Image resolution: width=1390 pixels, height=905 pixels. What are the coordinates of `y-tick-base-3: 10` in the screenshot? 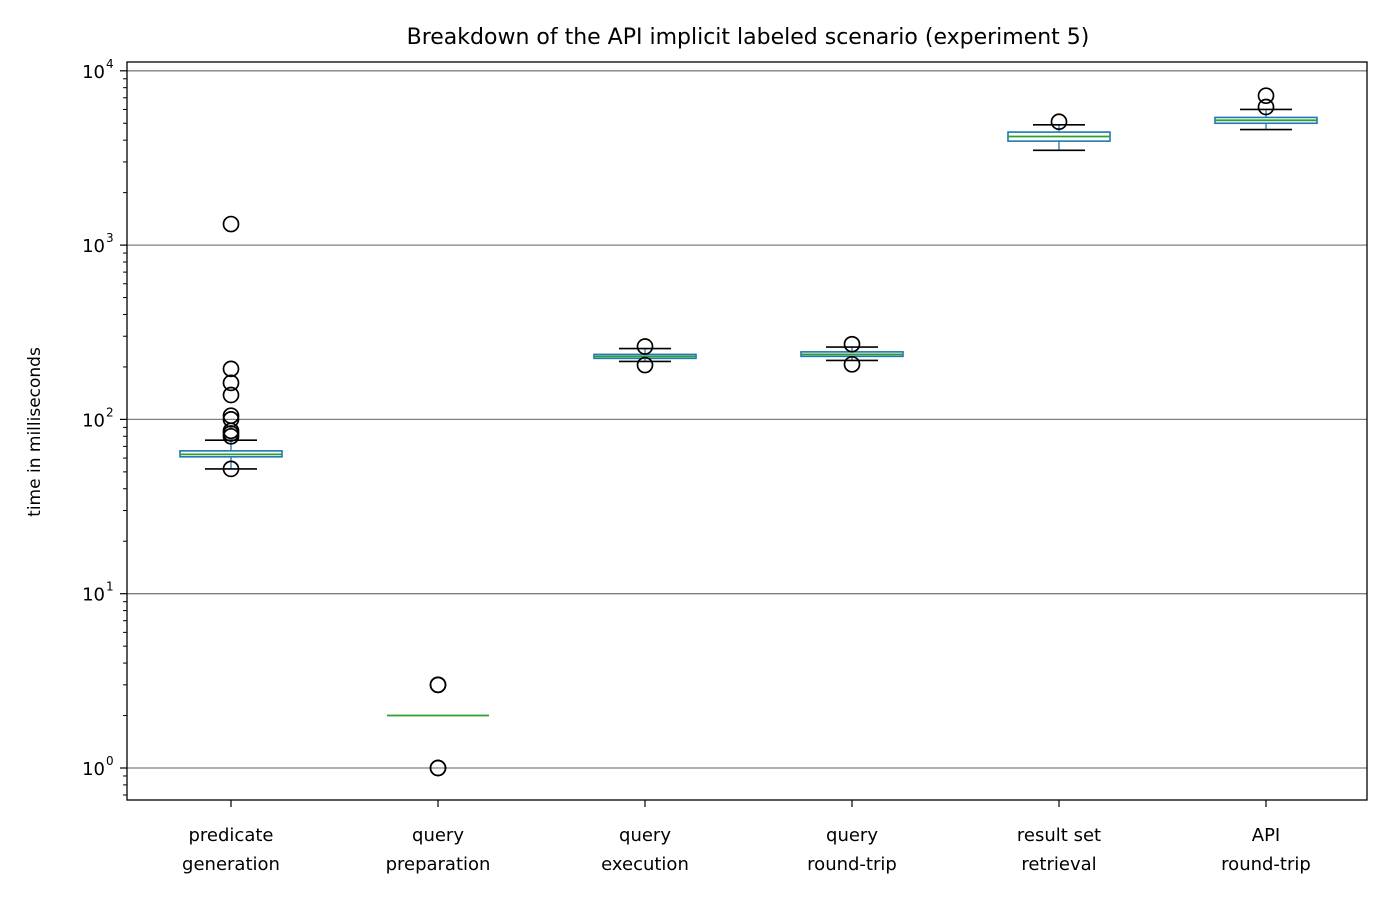 It's located at (93, 246).